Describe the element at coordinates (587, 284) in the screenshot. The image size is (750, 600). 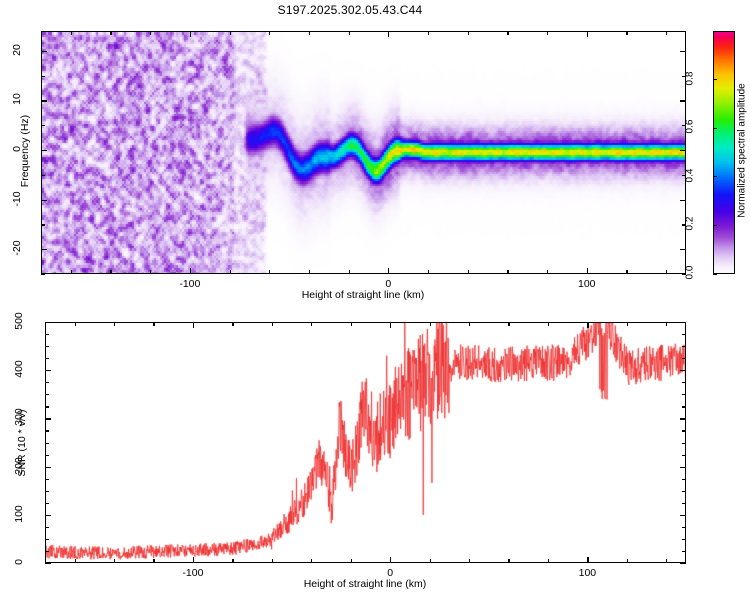
I see `spectrogram-xticklabel: 100` at that location.